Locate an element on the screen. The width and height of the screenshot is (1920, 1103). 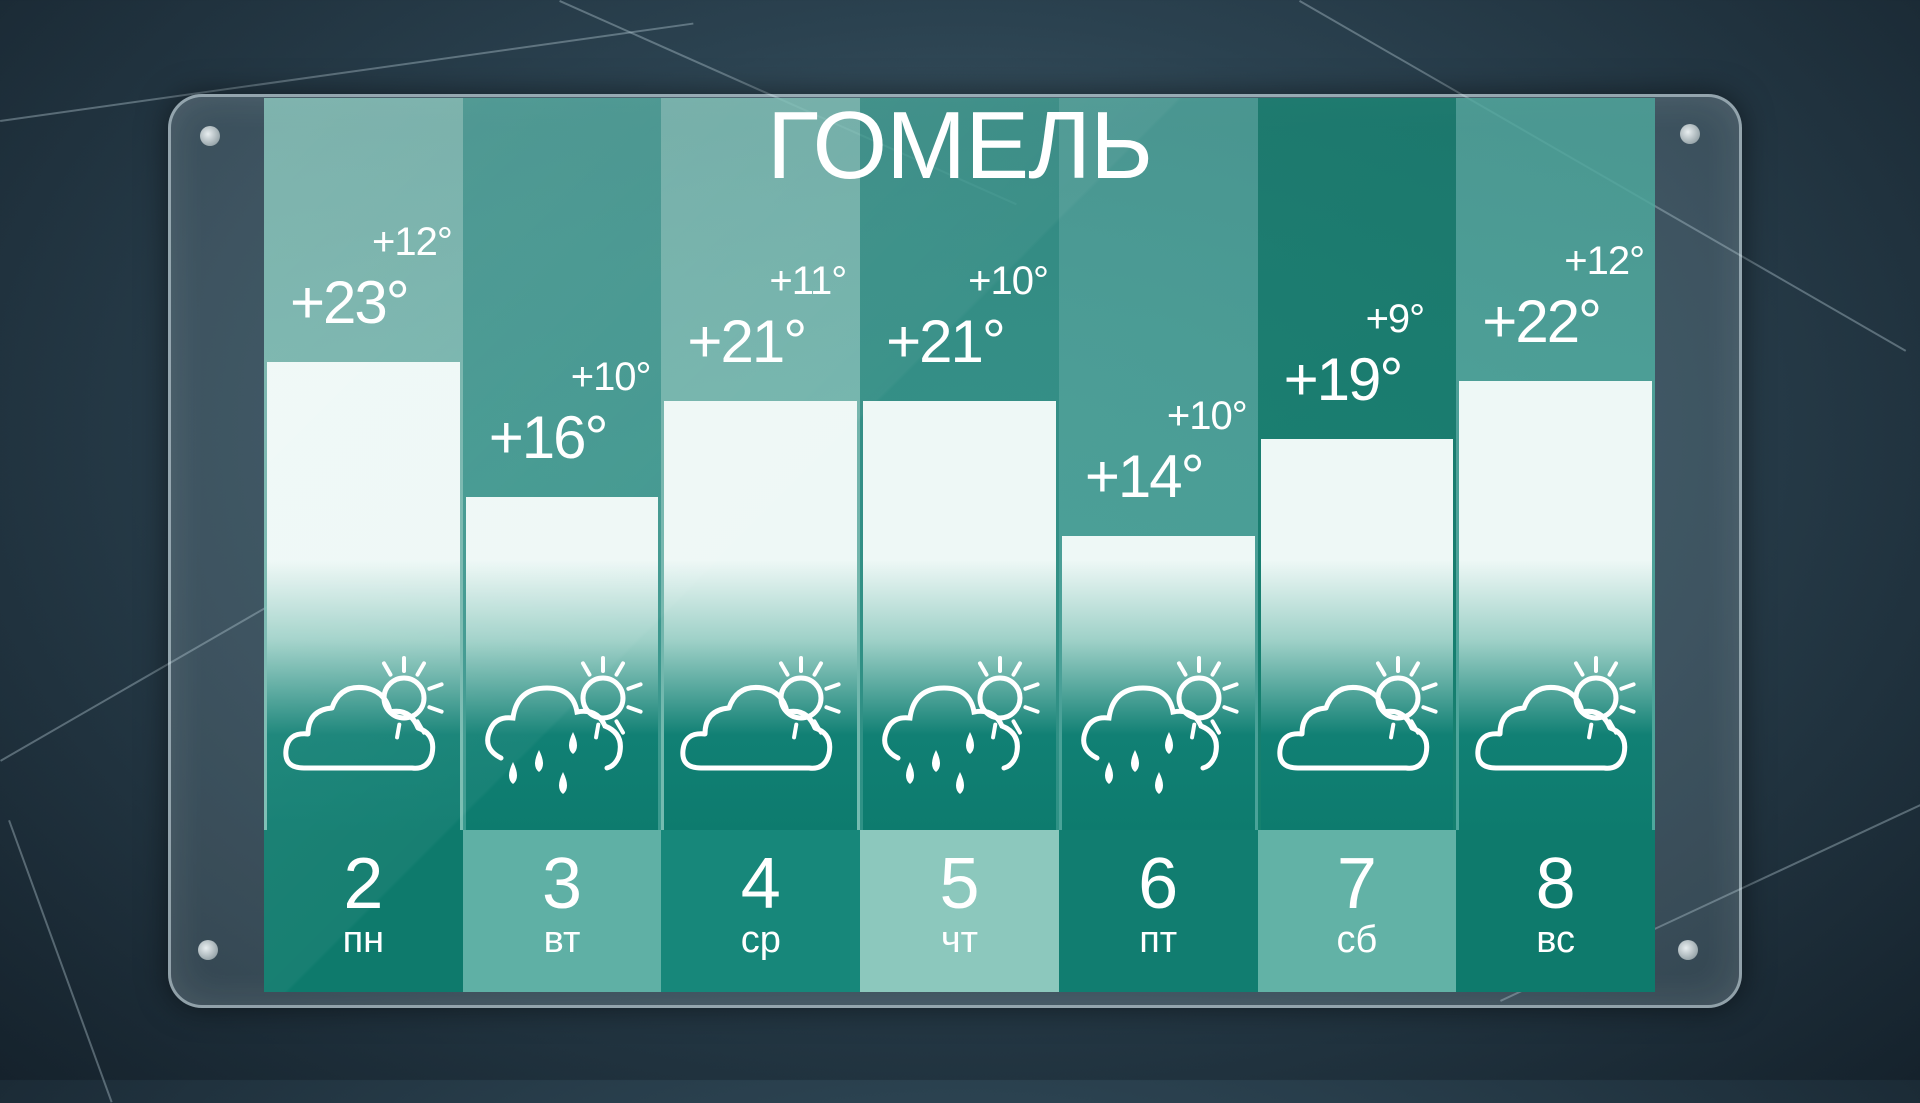
day-column: +21° +11° 4 ср is located at coordinates (761, 545).